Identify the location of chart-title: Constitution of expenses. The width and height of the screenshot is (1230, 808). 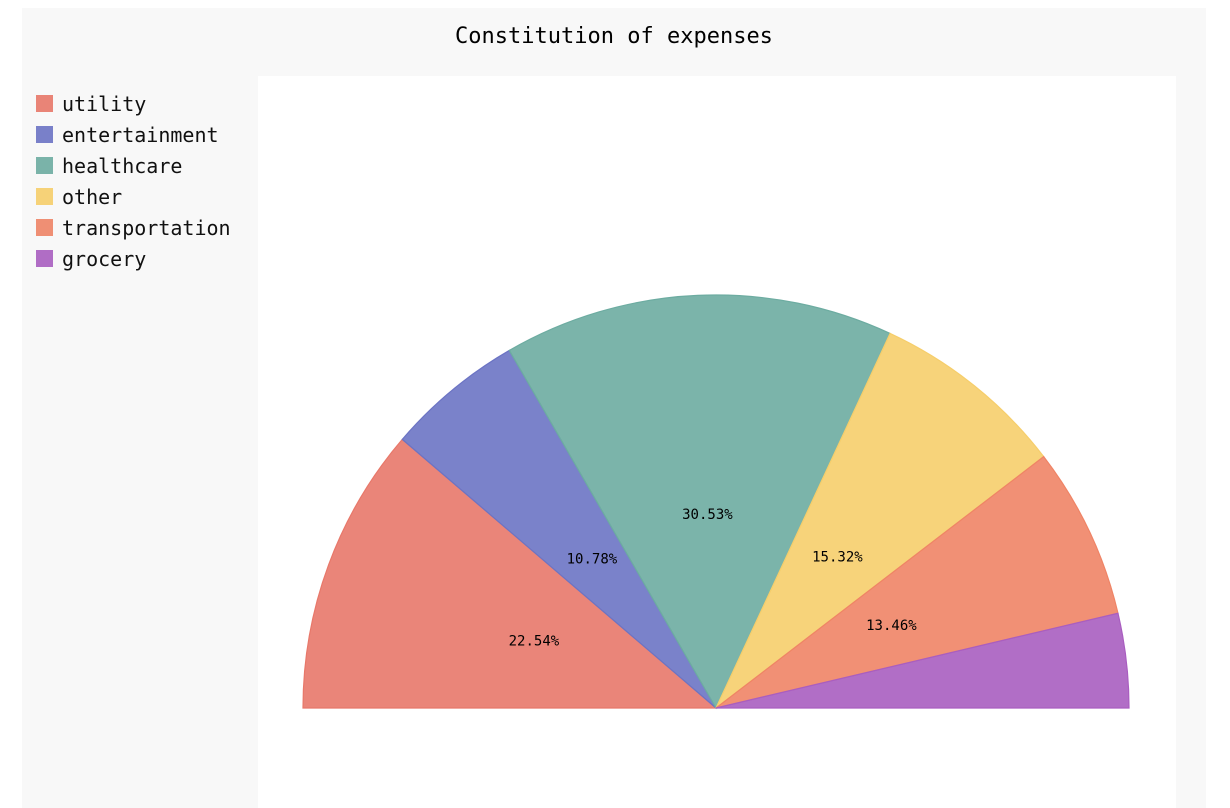
(614, 36).